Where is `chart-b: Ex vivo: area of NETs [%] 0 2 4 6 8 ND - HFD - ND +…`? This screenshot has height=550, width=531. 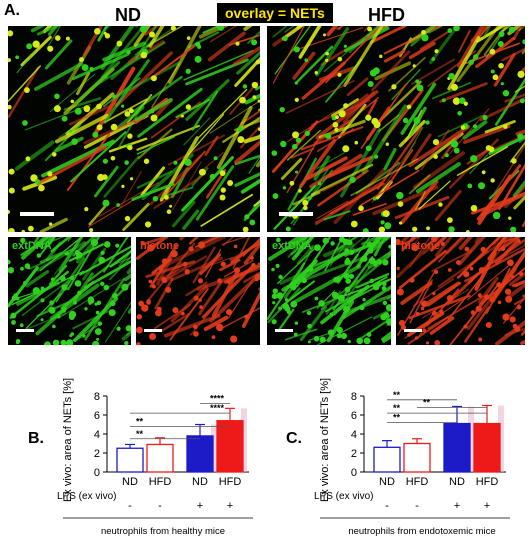 chart-b: Ex vivo: area of NETs [%] 0 2 4 6 8 ND - HFD - ND +… is located at coordinates (155, 457).